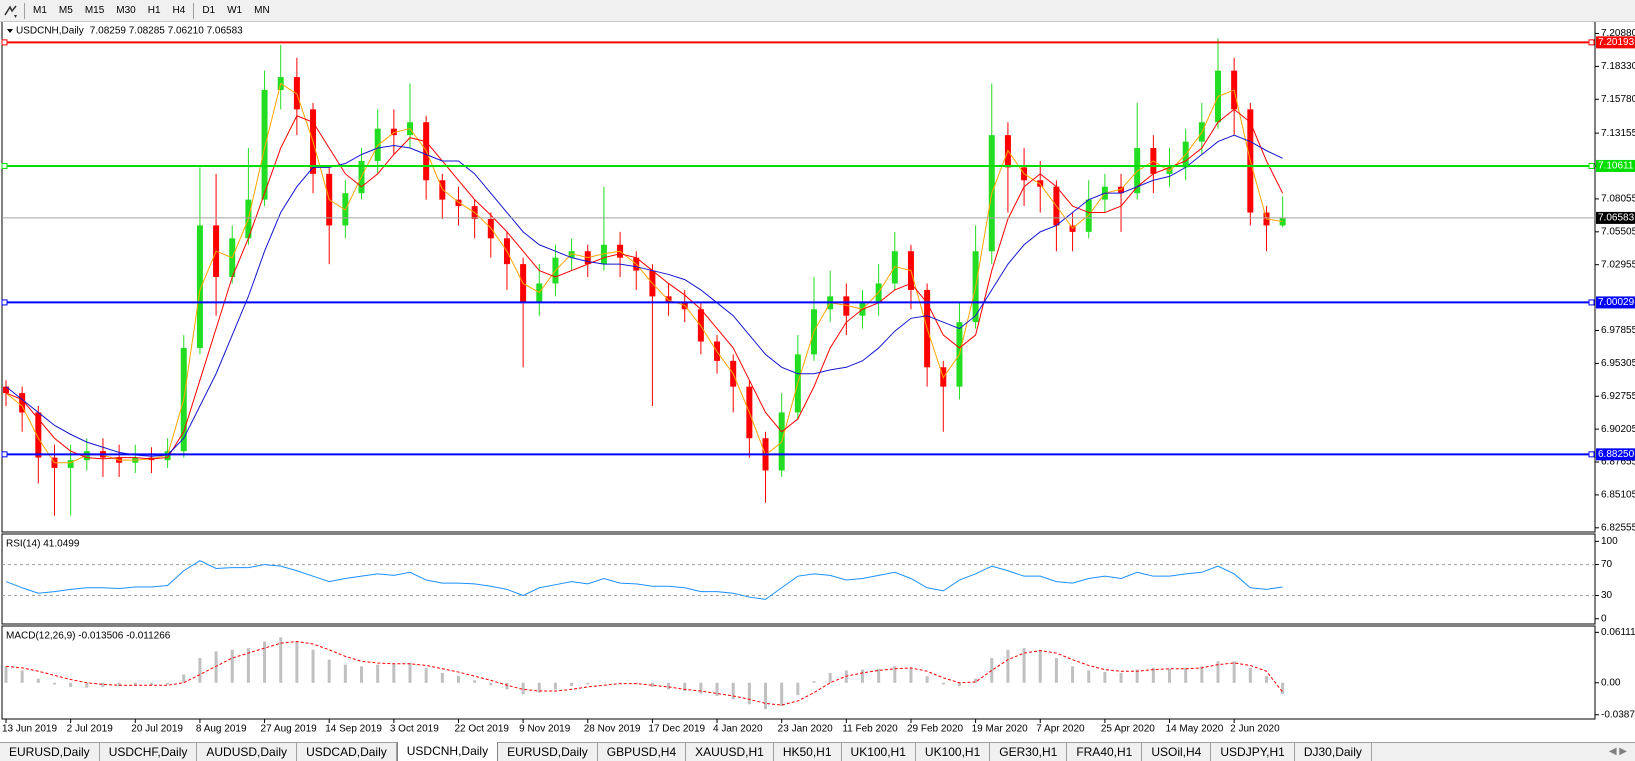 The height and width of the screenshot is (761, 1635). Describe the element at coordinates (642, 752) in the screenshot. I see `chart-tab: GBPUSD,H4` at that location.